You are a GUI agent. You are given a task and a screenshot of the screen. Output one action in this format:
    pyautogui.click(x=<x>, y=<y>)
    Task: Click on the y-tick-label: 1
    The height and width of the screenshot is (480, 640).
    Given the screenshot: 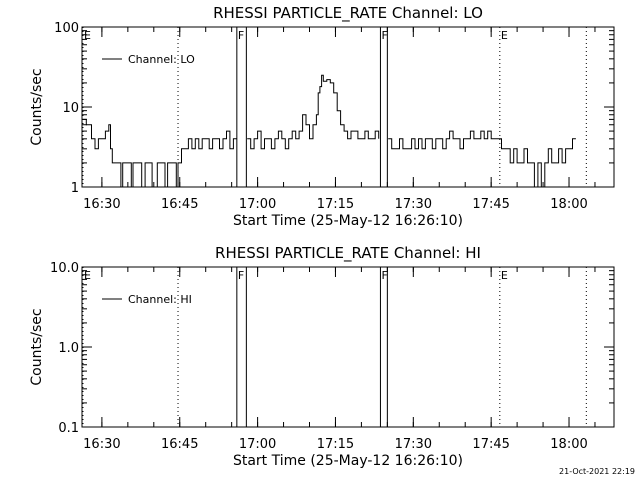 What is the action you would take?
    pyautogui.click(x=75, y=188)
    